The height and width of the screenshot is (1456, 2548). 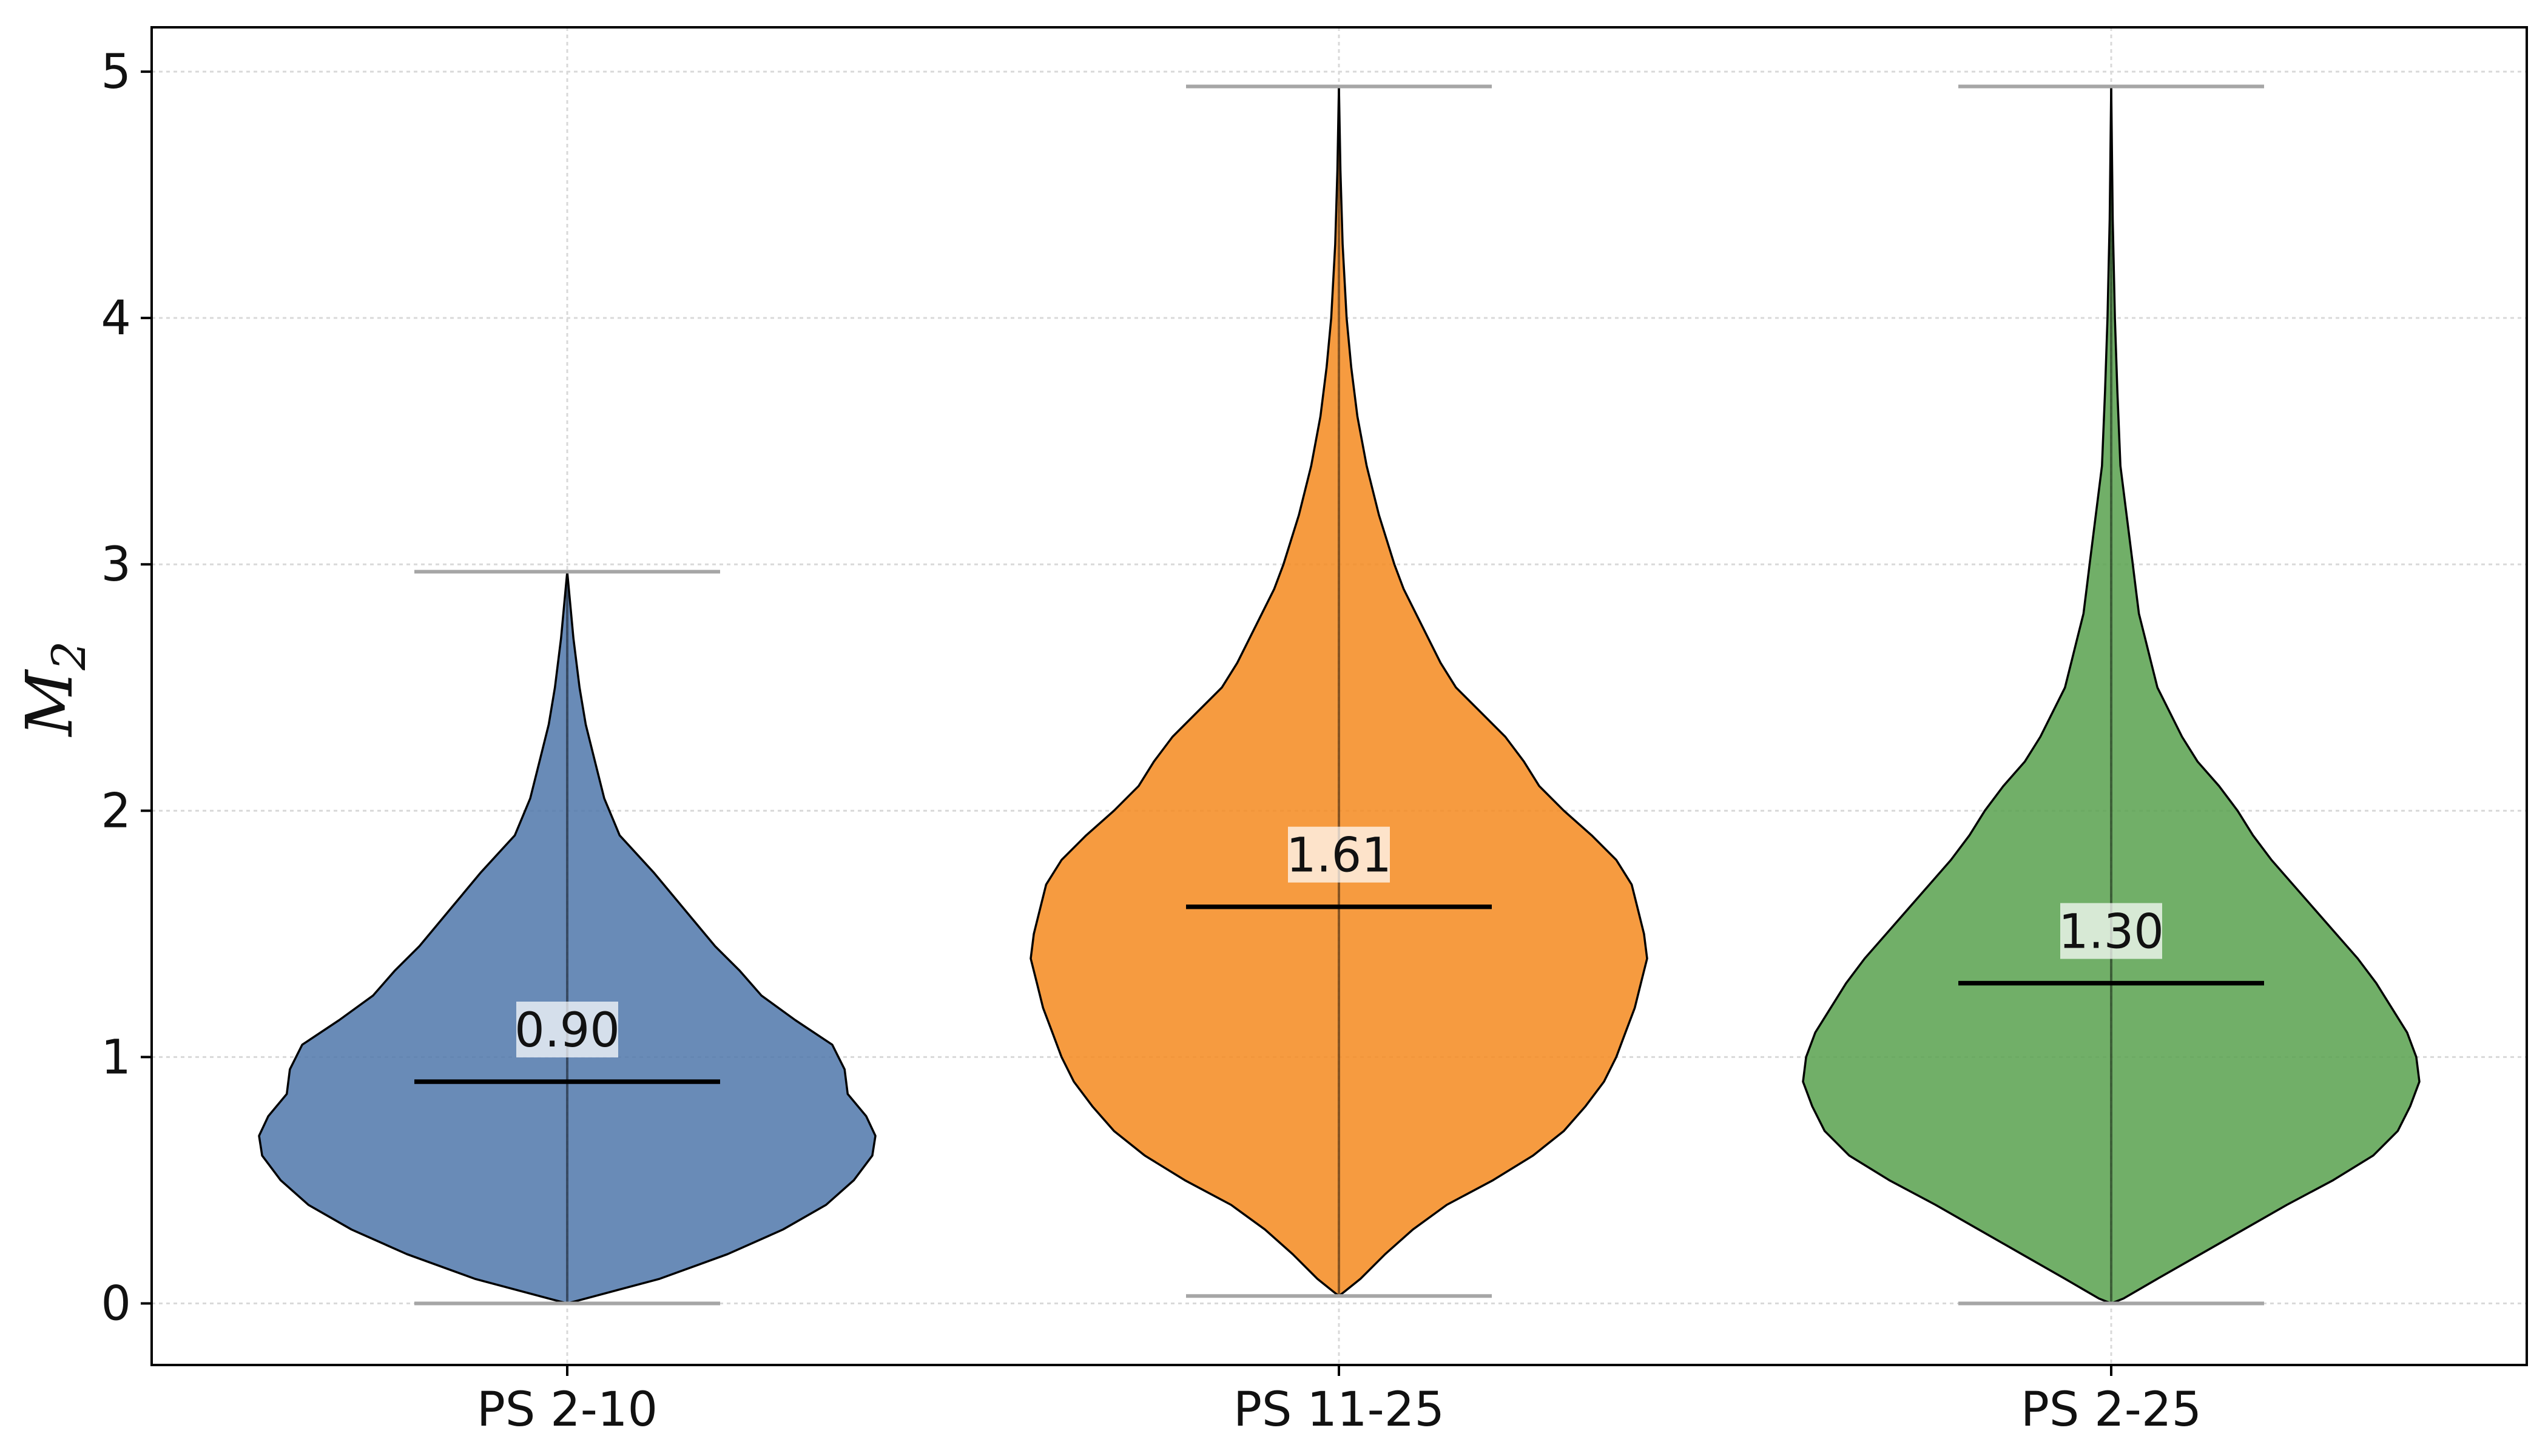 I want to click on y-tick-label: 4, so click(x=116, y=318).